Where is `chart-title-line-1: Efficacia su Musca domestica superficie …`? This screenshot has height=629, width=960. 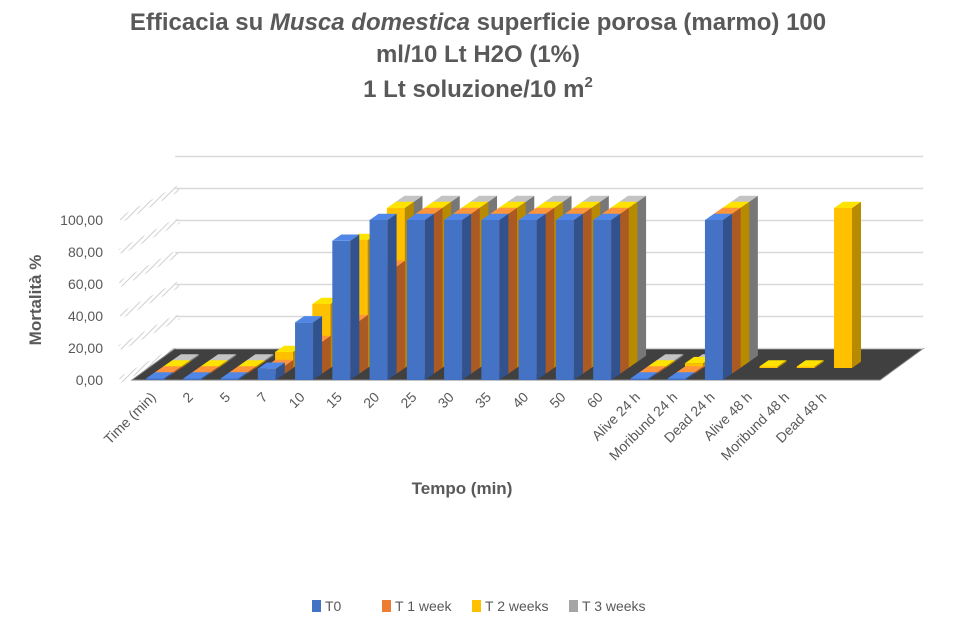
chart-title-line-1: Efficacia su Musca domestica superficie … is located at coordinates (478, 22).